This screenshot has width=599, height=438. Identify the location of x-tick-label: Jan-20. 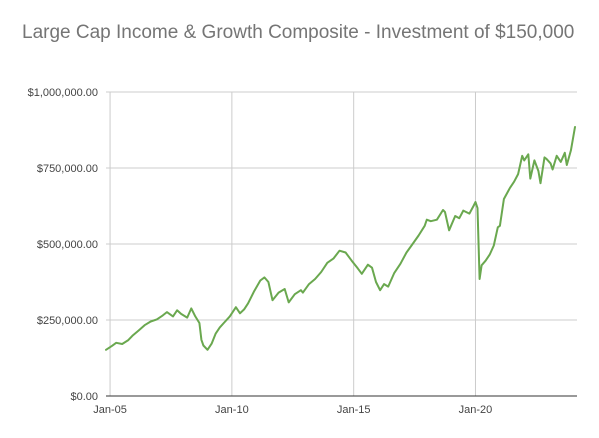
(476, 410).